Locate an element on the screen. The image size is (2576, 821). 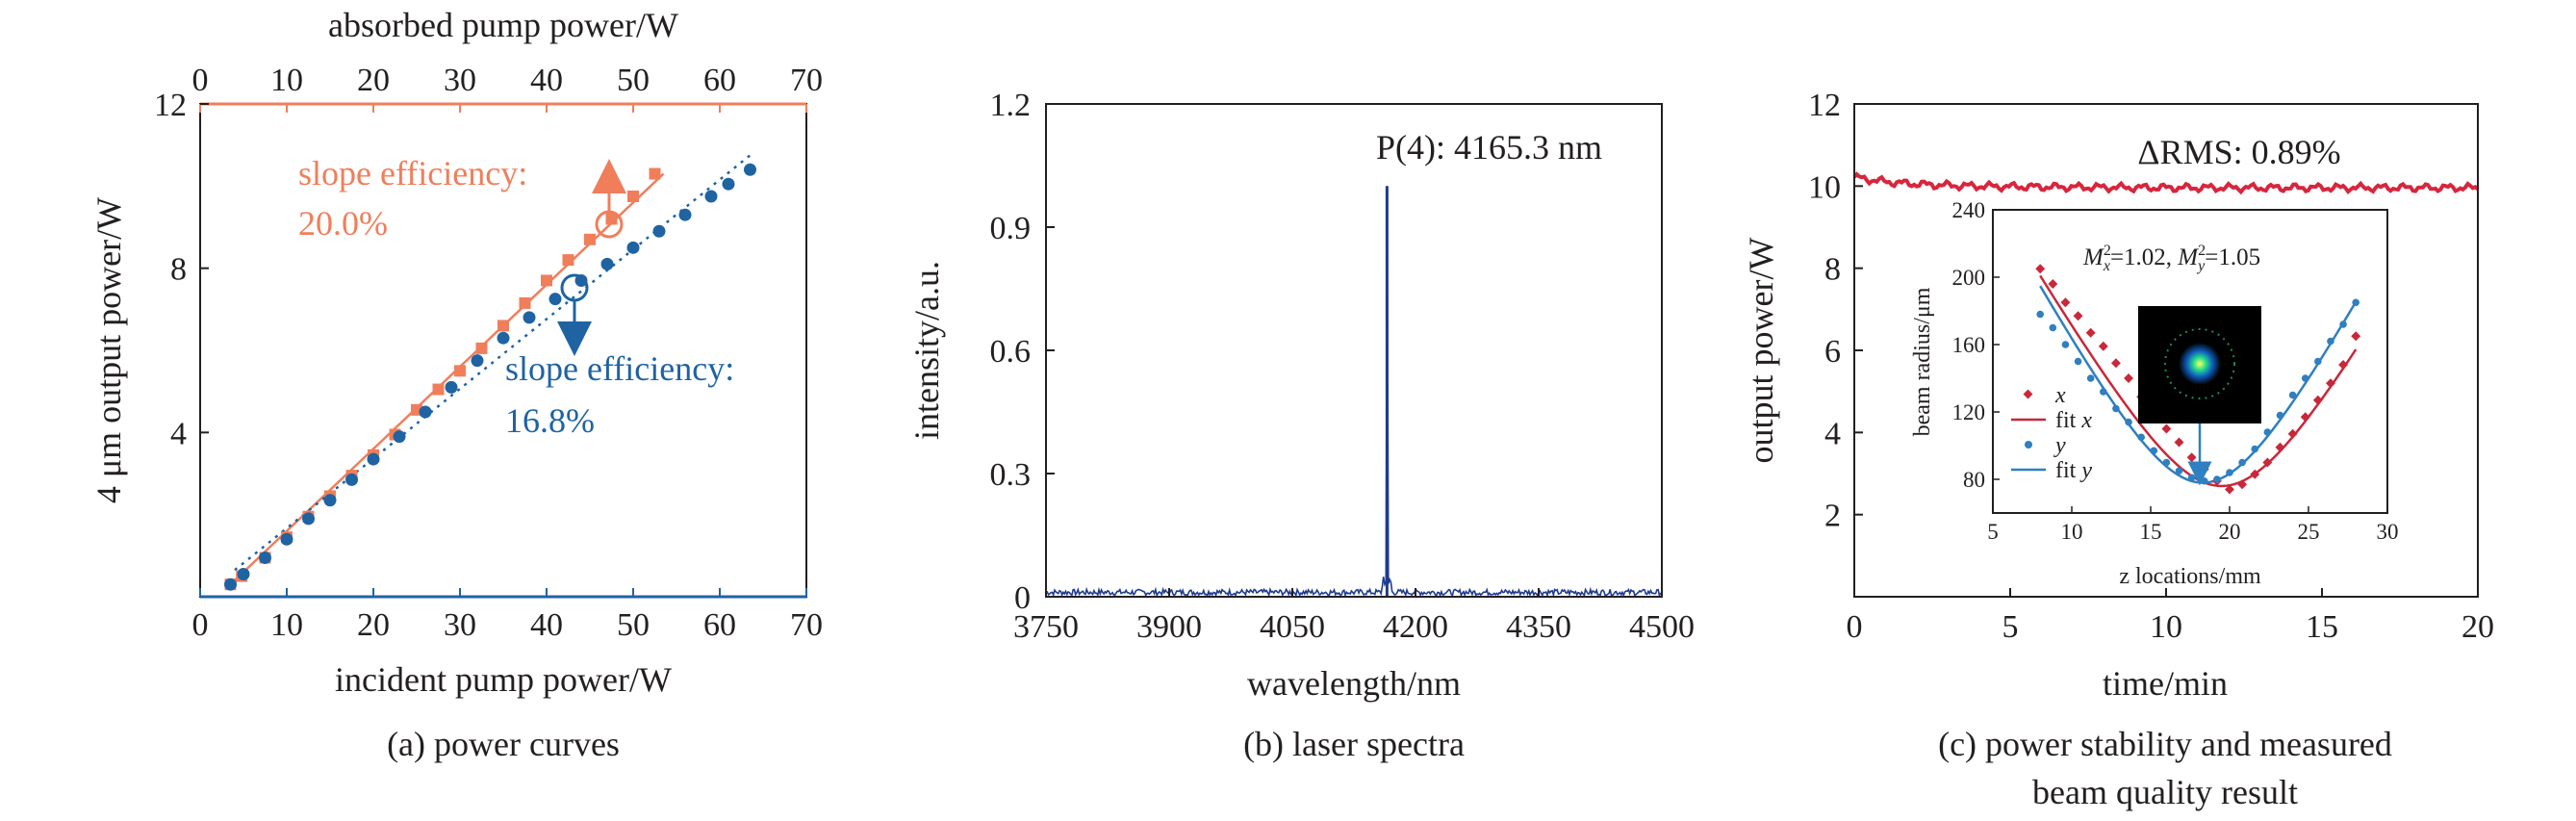
panel-c-y-tick-label: 2 is located at coordinates (1832, 516).